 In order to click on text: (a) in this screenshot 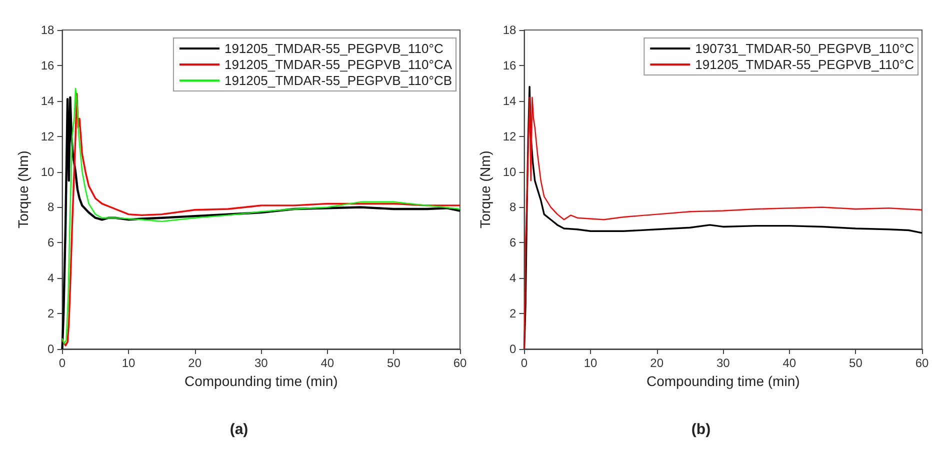, I will do `click(239, 429)`.